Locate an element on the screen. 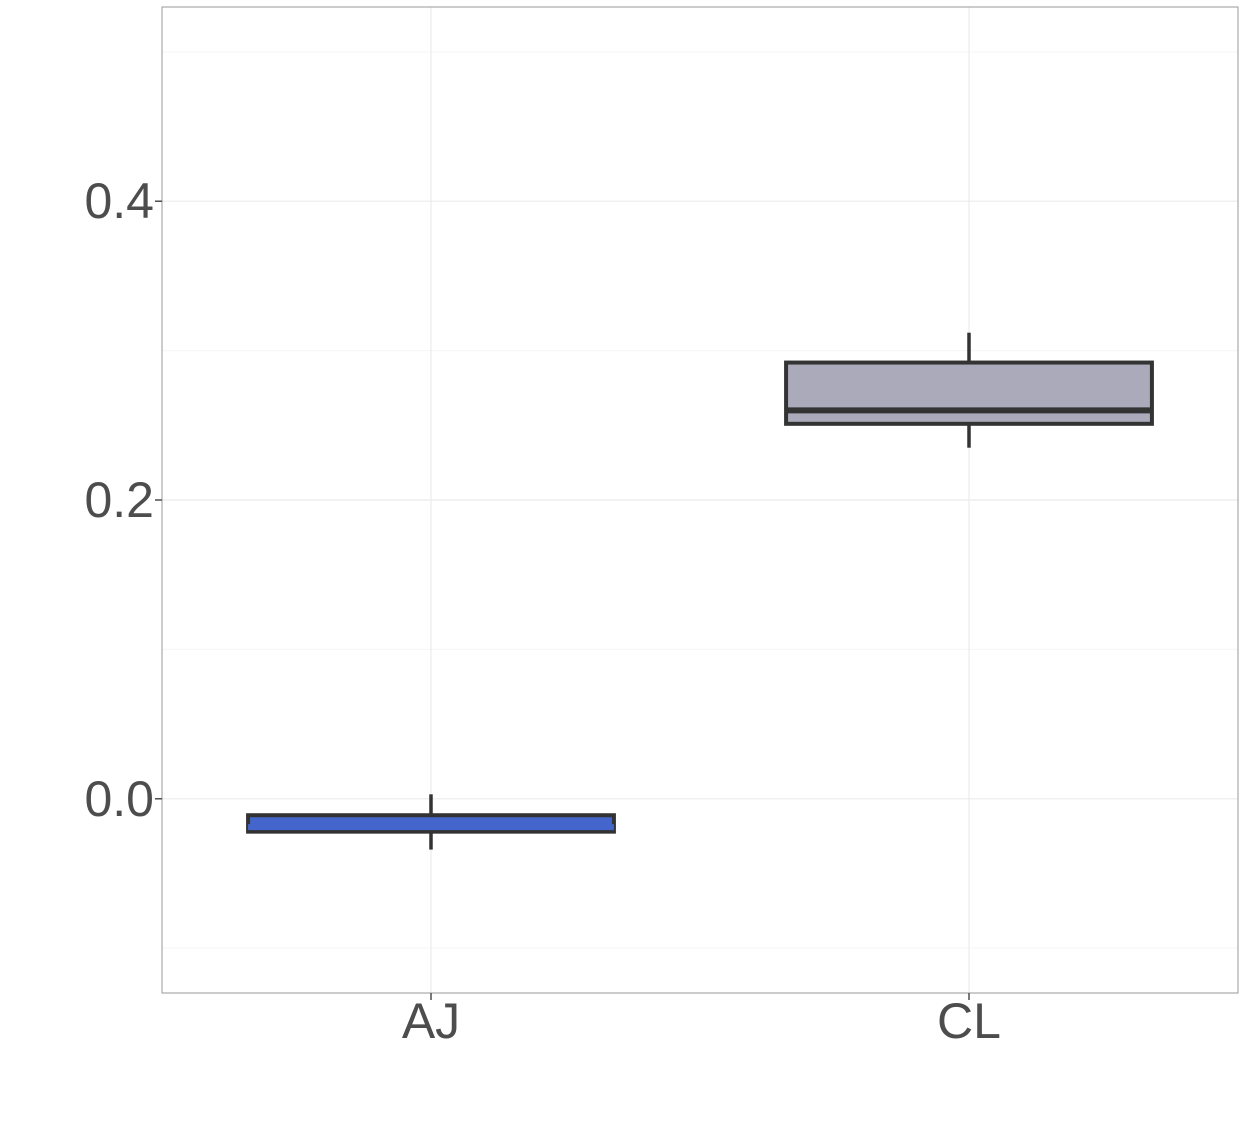 The image size is (1246, 1132). box-cl is located at coordinates (969, 390).